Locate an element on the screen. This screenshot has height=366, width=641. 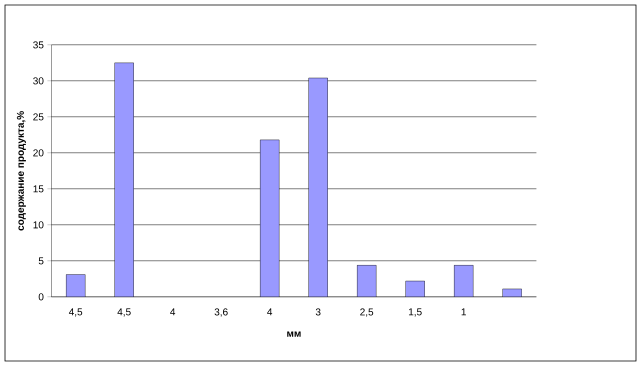
x-tick-label: 1 is located at coordinates (464, 312).